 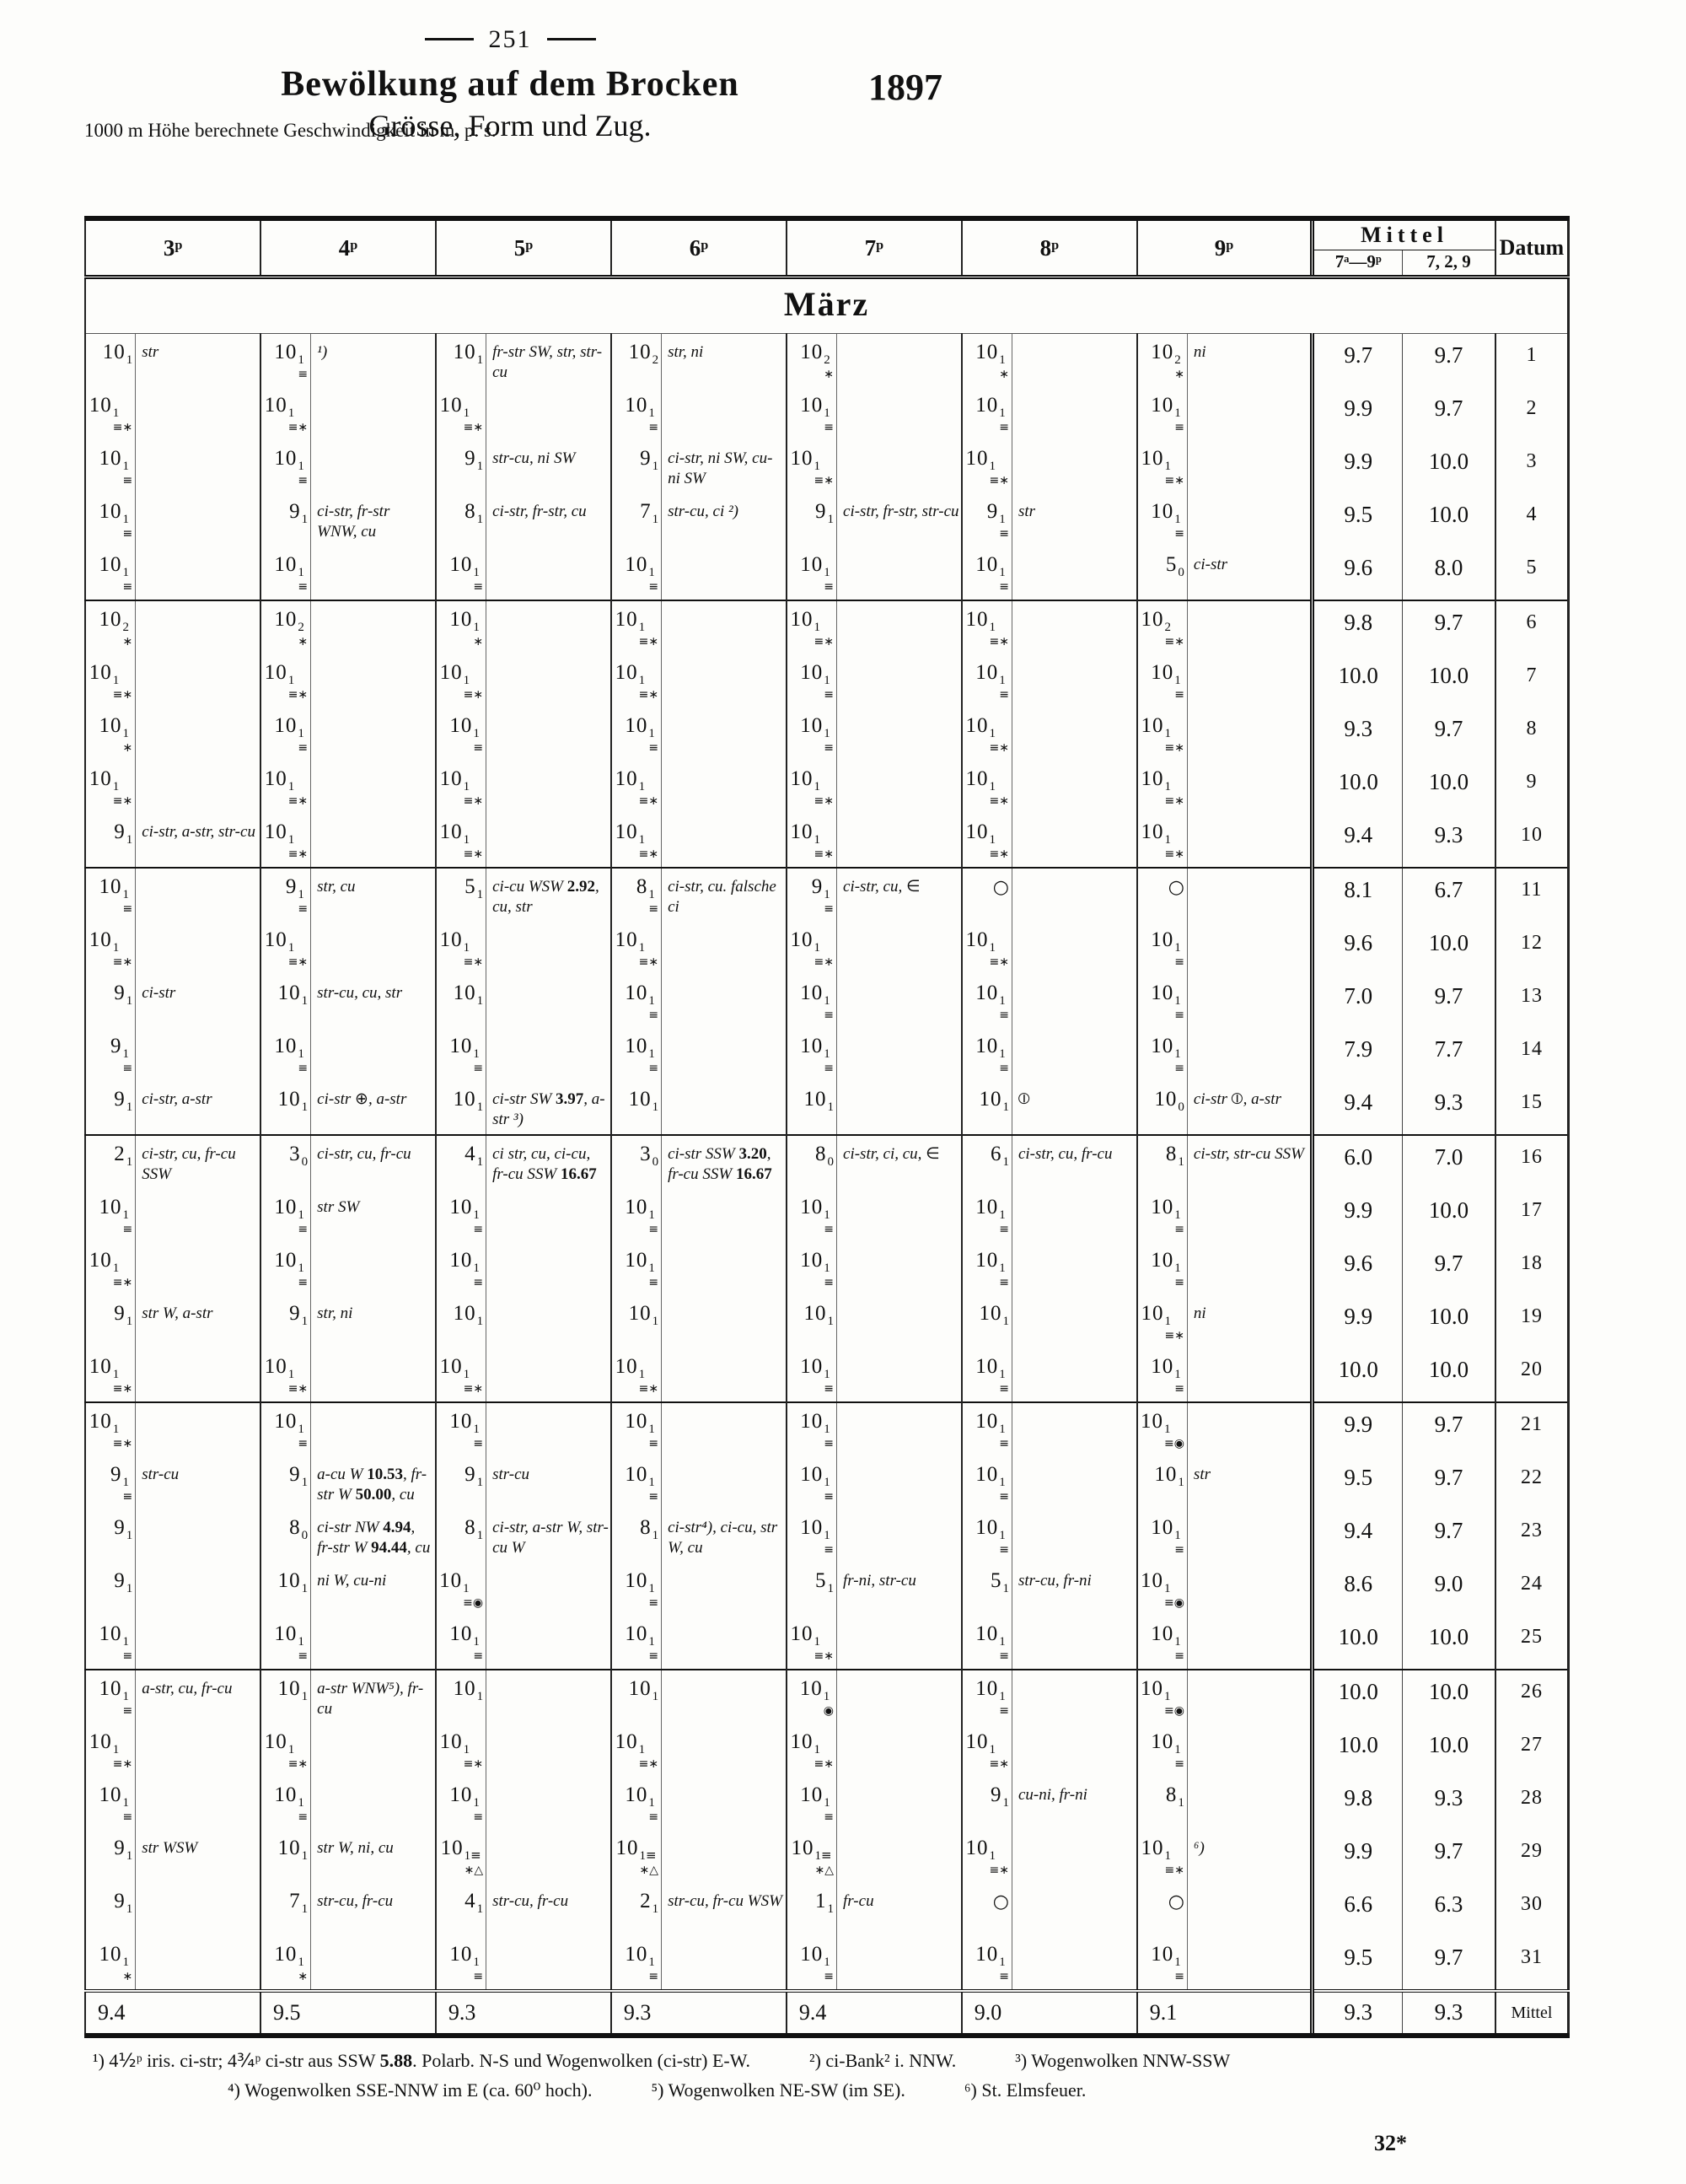 I want to click on value-cell: 8 1 ≡, so click(x=635, y=894).